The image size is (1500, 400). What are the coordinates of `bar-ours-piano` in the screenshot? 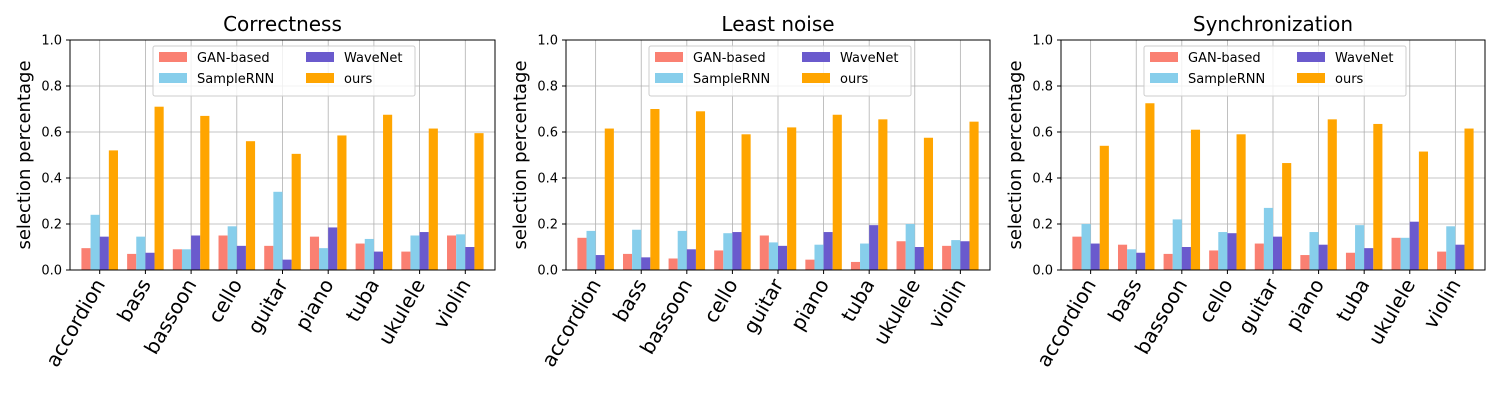 It's located at (342, 202).